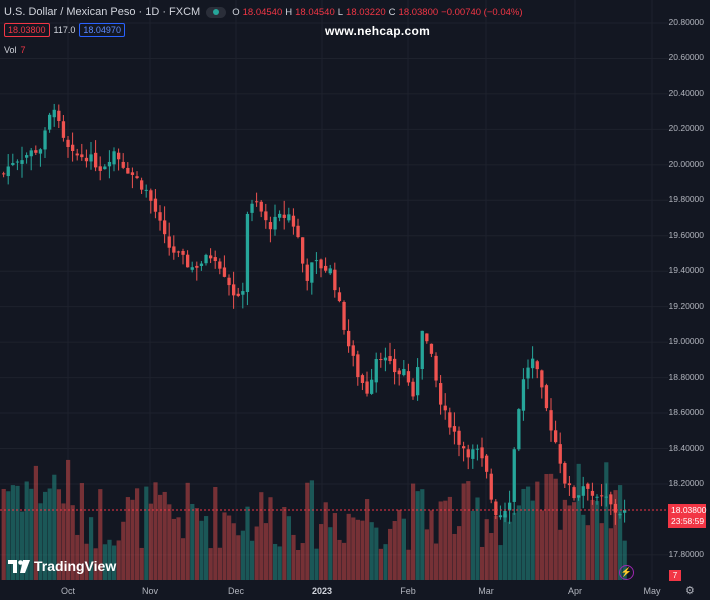  What do you see at coordinates (675, 575) in the screenshot?
I see `volume-axis-badge: 7` at bounding box center [675, 575].